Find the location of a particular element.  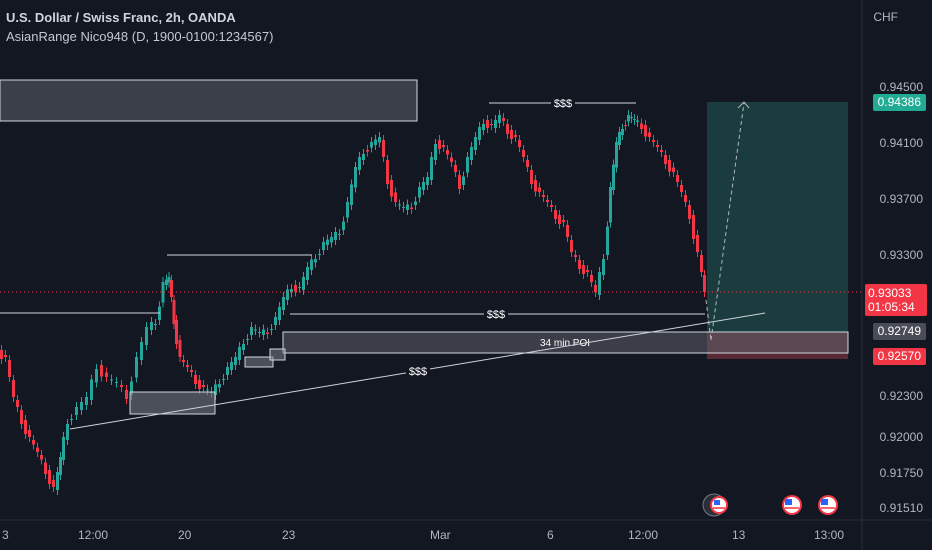

supply-zone-box is located at coordinates (209, 100).